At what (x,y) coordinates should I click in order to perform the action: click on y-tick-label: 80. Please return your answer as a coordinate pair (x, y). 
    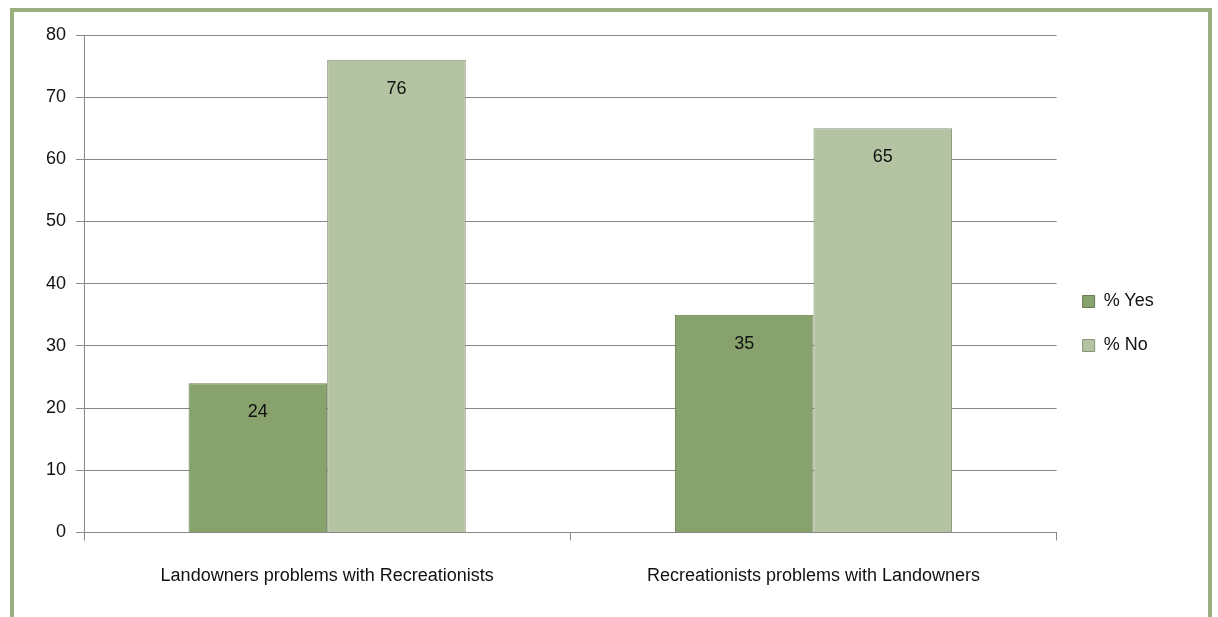
    Looking at the image, I should click on (56, 33).